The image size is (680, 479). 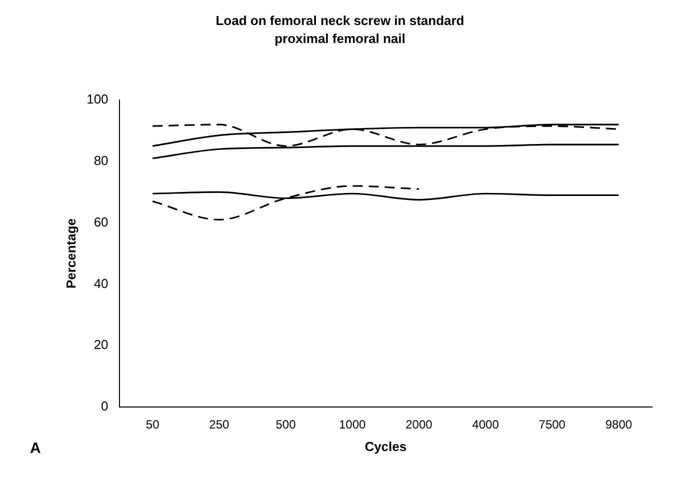 What do you see at coordinates (419, 425) in the screenshot?
I see `x-tick-label: 2000` at bounding box center [419, 425].